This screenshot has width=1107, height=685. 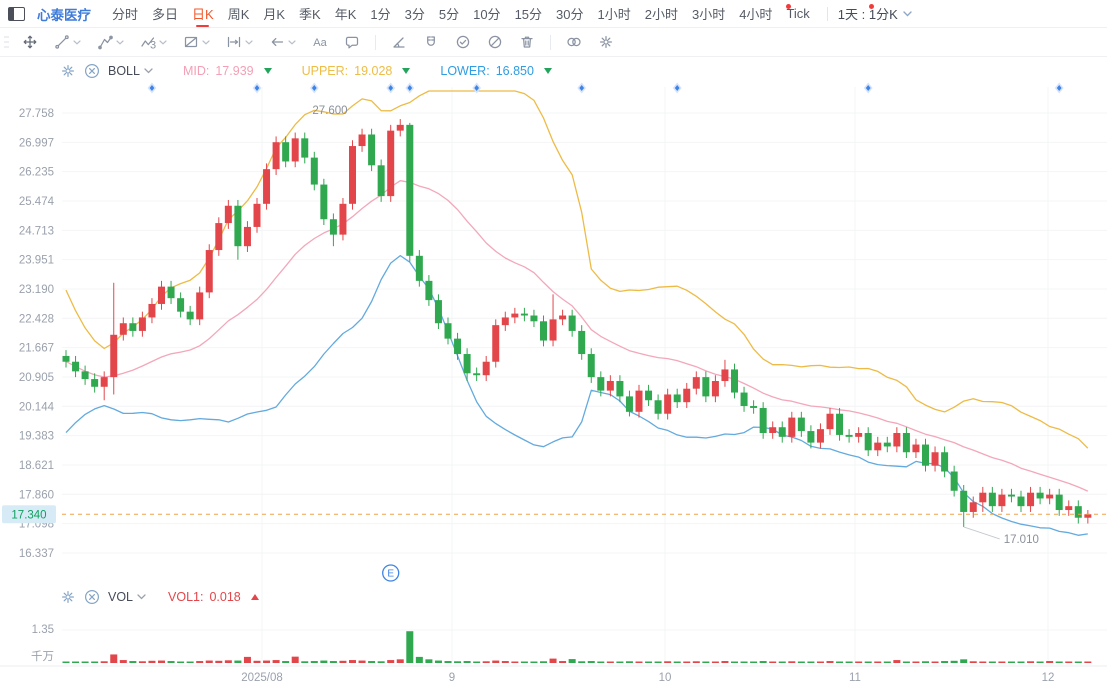 I want to click on pattern-tool-icon, so click(x=196, y=42).